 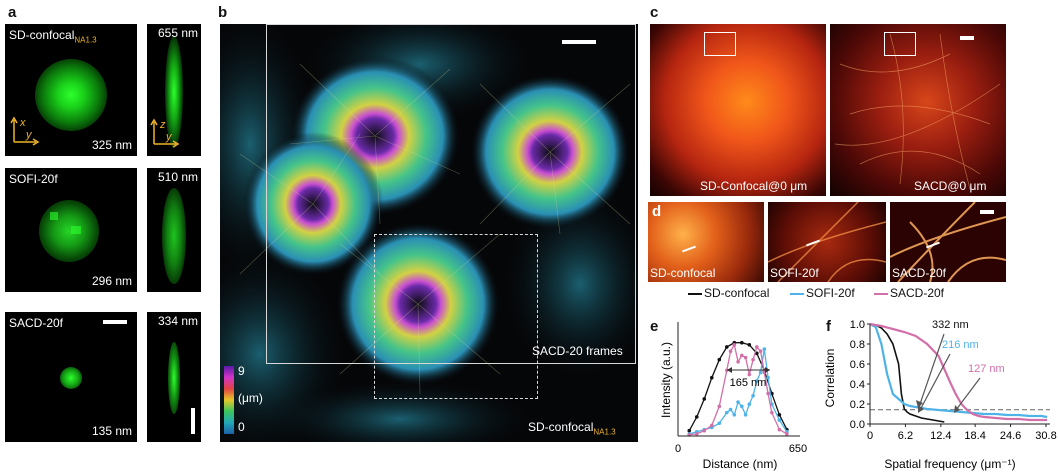 I want to click on chart-f-xtick-label: 30.8, so click(x=1045, y=436).